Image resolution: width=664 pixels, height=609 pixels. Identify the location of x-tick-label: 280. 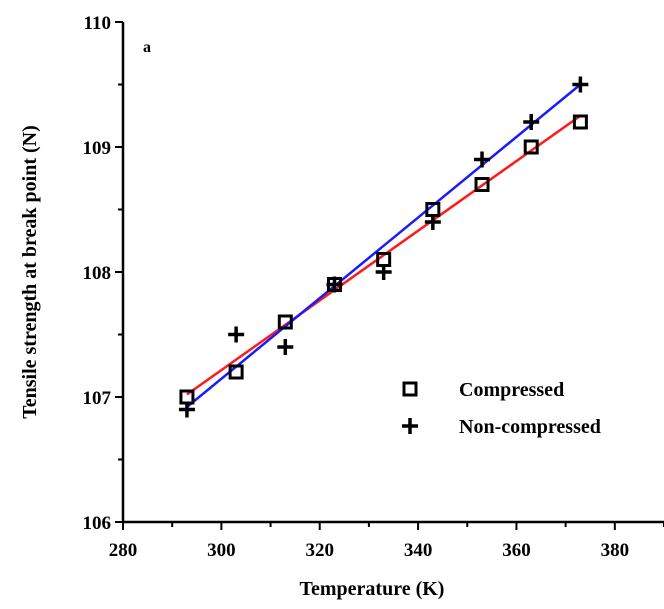
(123, 550).